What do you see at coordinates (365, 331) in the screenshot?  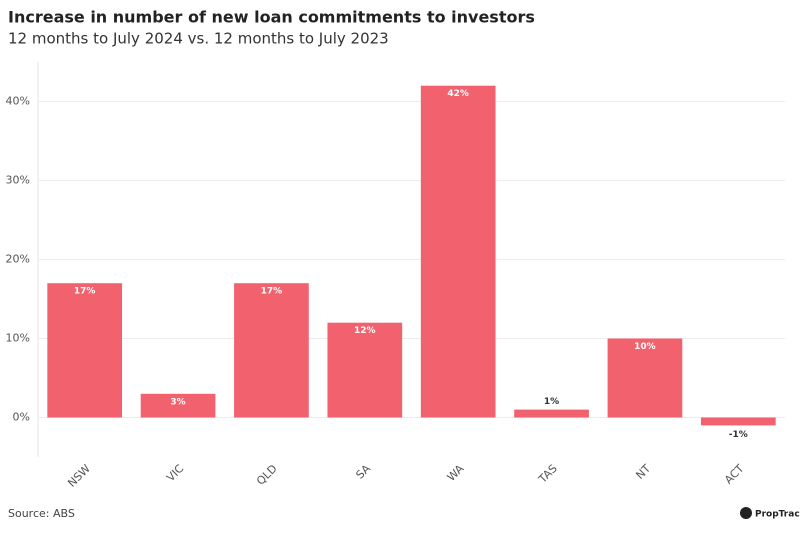 I see `value-label: 12%` at bounding box center [365, 331].